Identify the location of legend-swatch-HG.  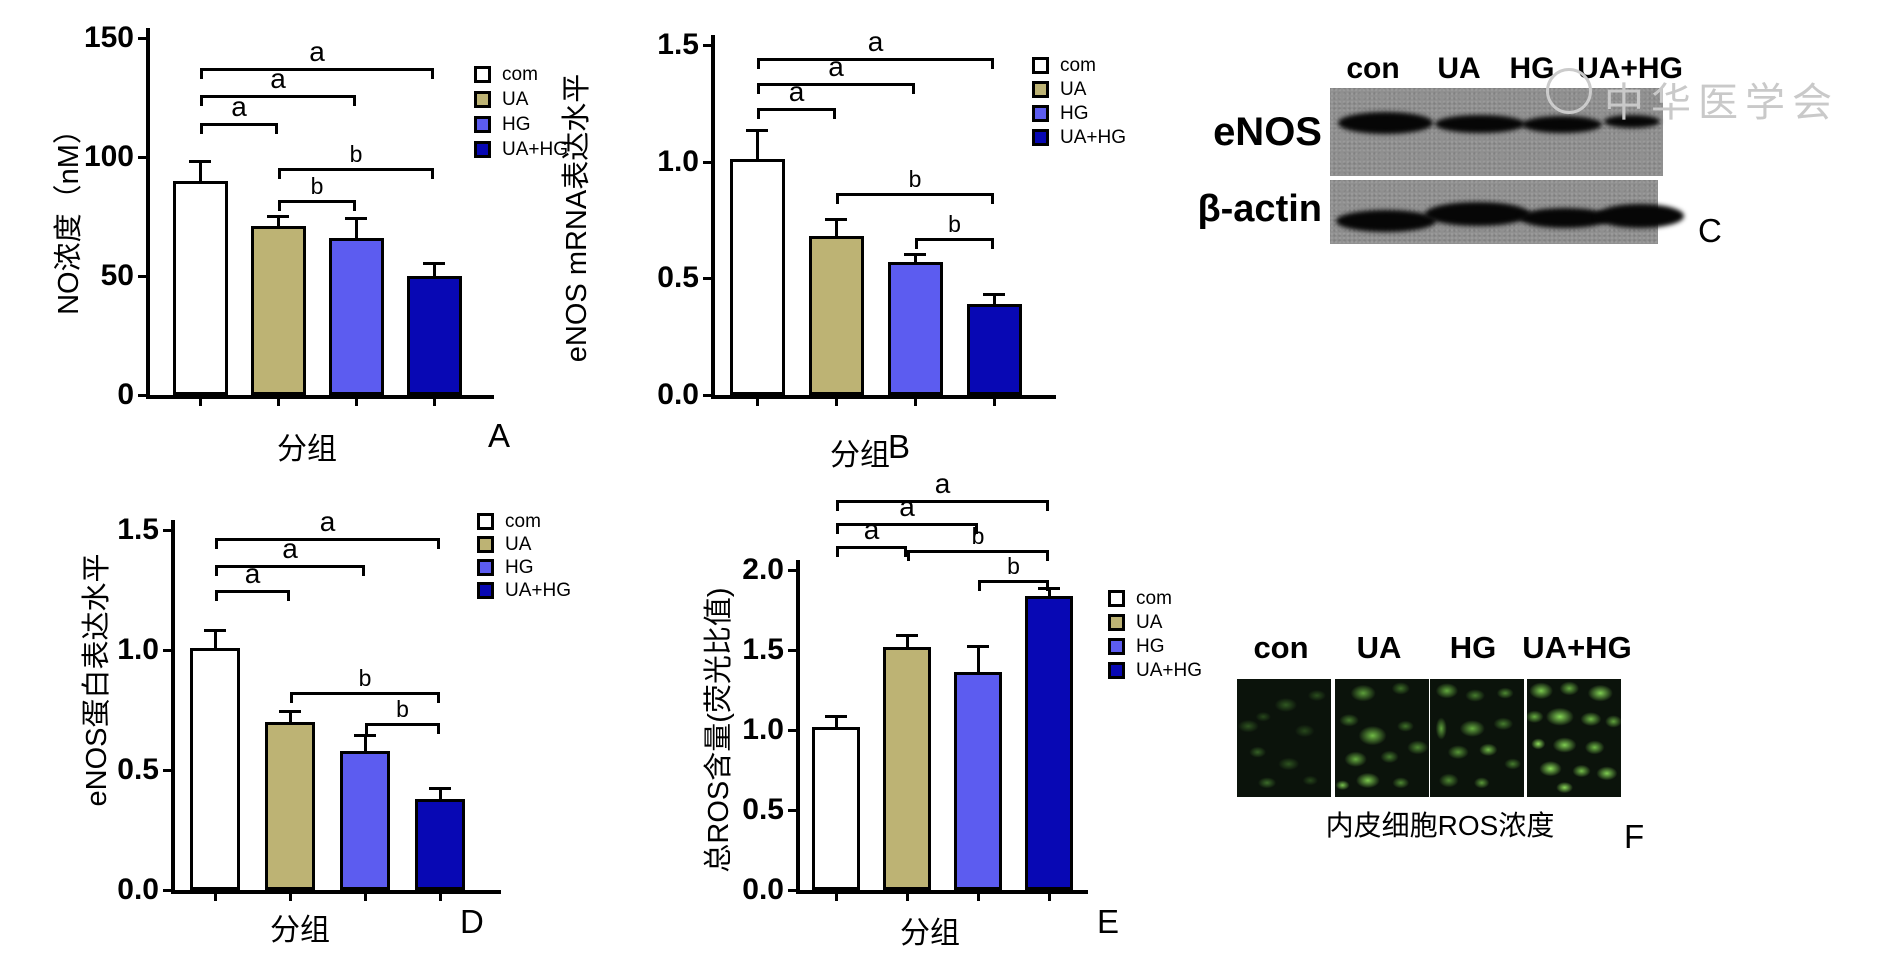
(482, 124).